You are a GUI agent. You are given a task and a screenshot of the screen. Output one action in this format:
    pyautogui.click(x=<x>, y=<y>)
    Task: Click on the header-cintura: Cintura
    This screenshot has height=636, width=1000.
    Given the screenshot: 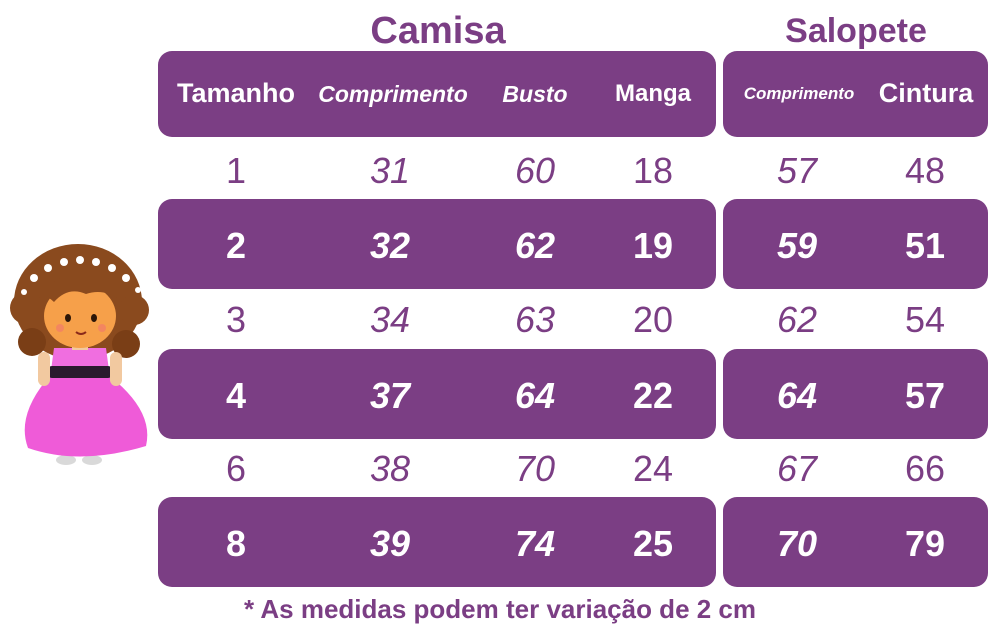 What is the action you would take?
    pyautogui.click(x=926, y=93)
    